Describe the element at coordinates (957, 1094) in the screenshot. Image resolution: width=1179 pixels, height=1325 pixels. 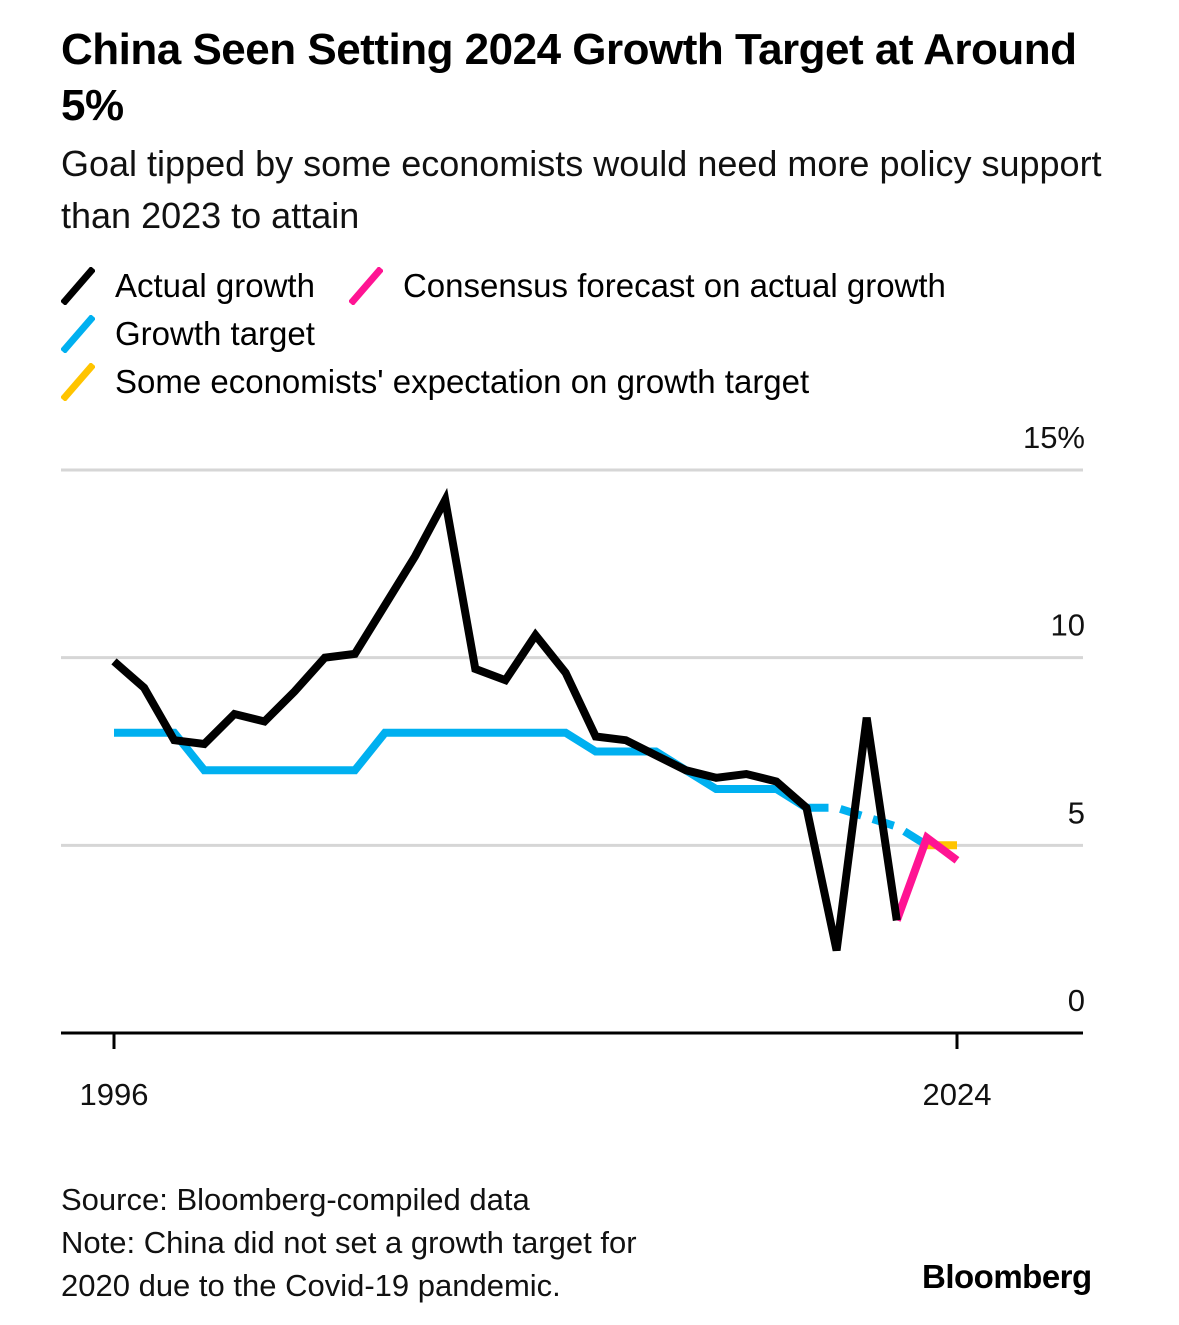
I see `x-tick-label-2024: 2024` at that location.